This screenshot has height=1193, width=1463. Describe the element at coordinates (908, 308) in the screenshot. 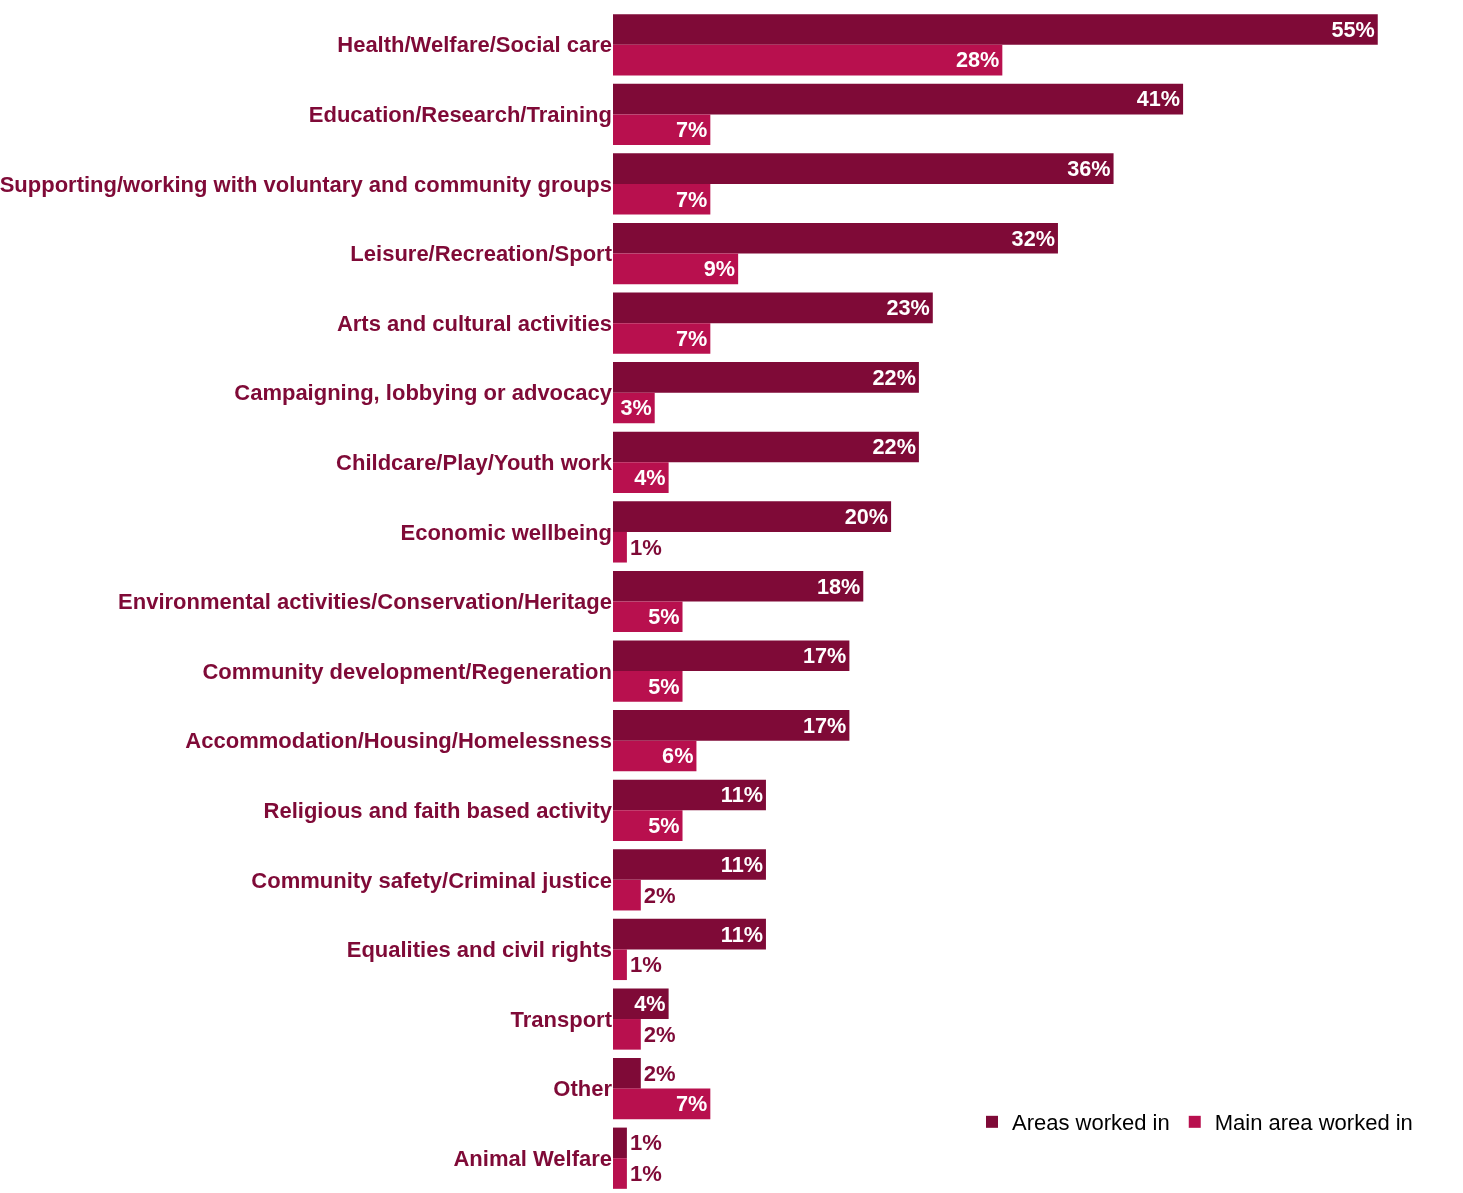

I see `data-label: 23%` at that location.